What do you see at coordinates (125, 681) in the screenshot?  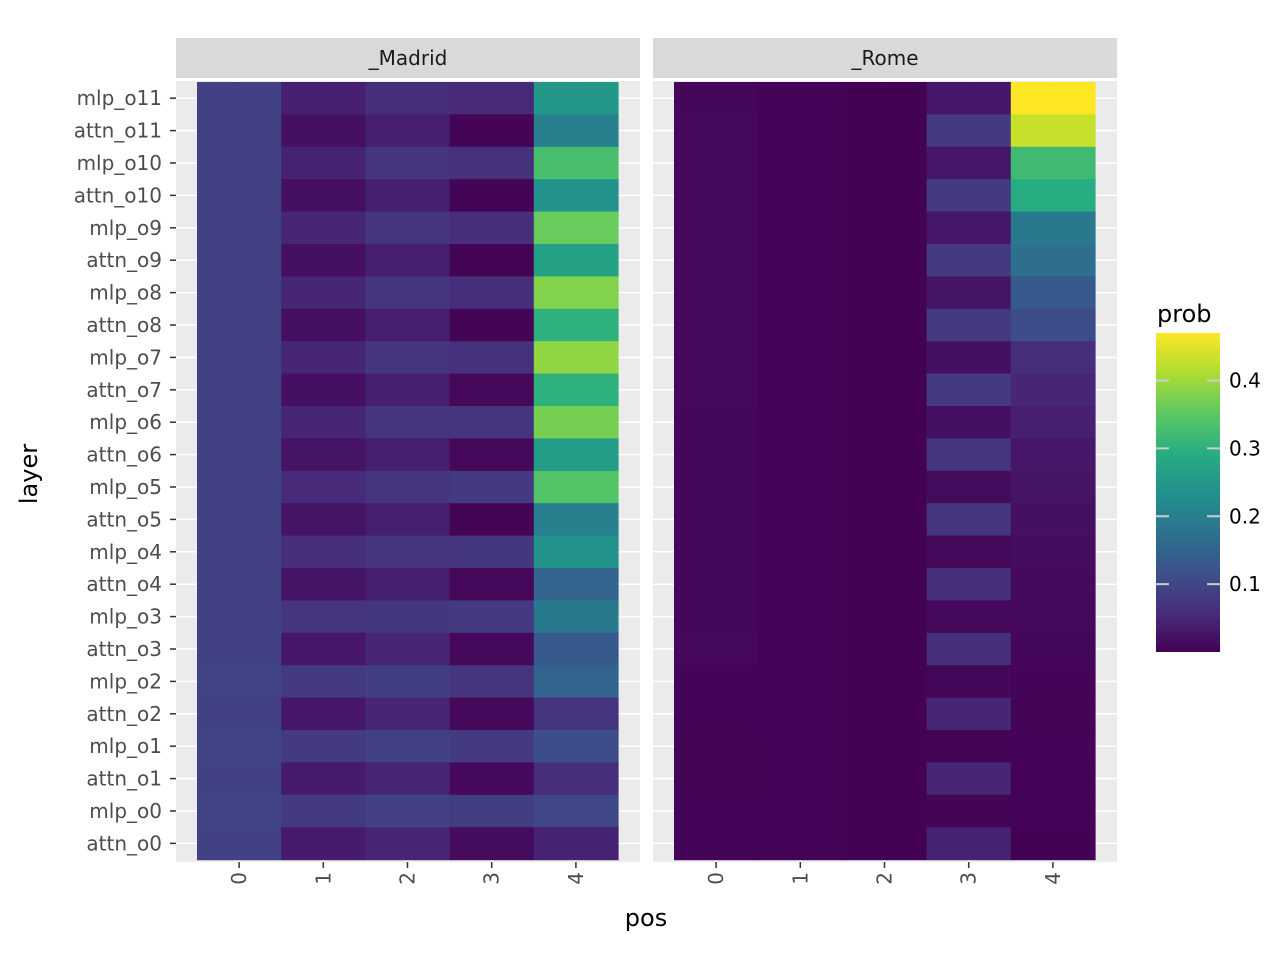 I see `y-tick-label: mlp_o2` at bounding box center [125, 681].